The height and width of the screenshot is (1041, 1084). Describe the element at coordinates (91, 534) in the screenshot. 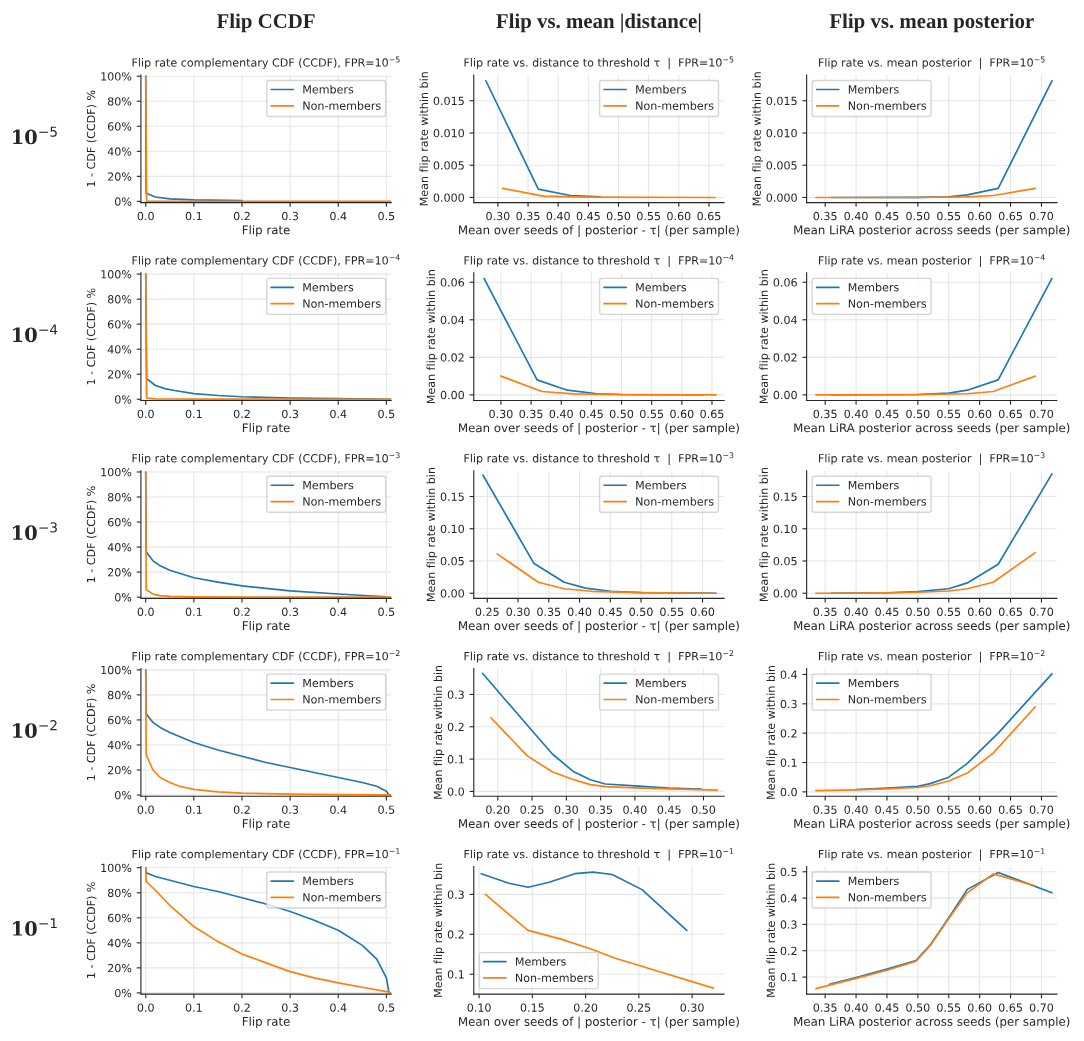

I see `y-axis-title: 1 - CDF (CCDF) %` at that location.